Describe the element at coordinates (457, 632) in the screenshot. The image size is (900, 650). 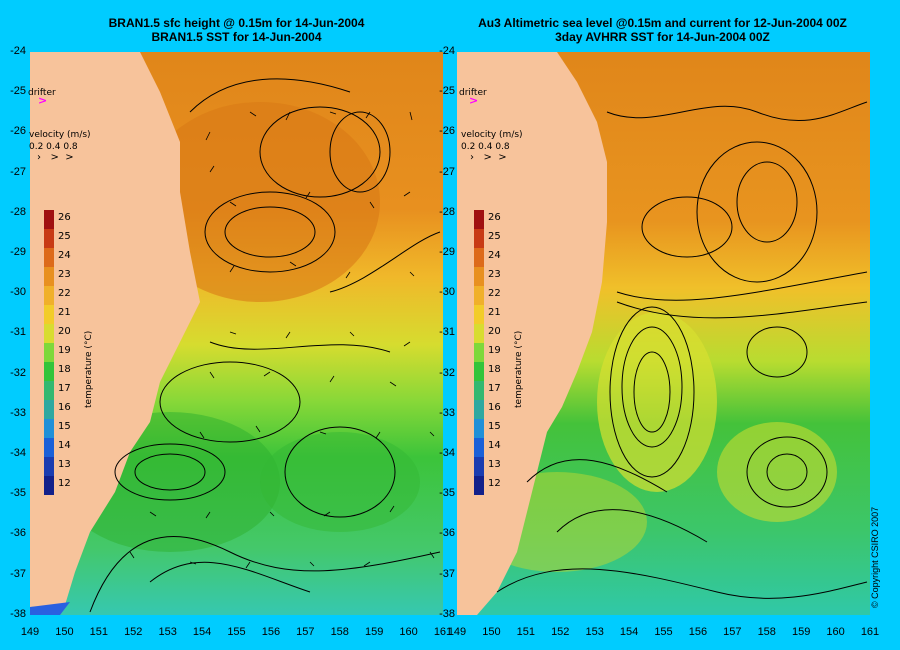
I see `lon-tick-right: 149` at that location.